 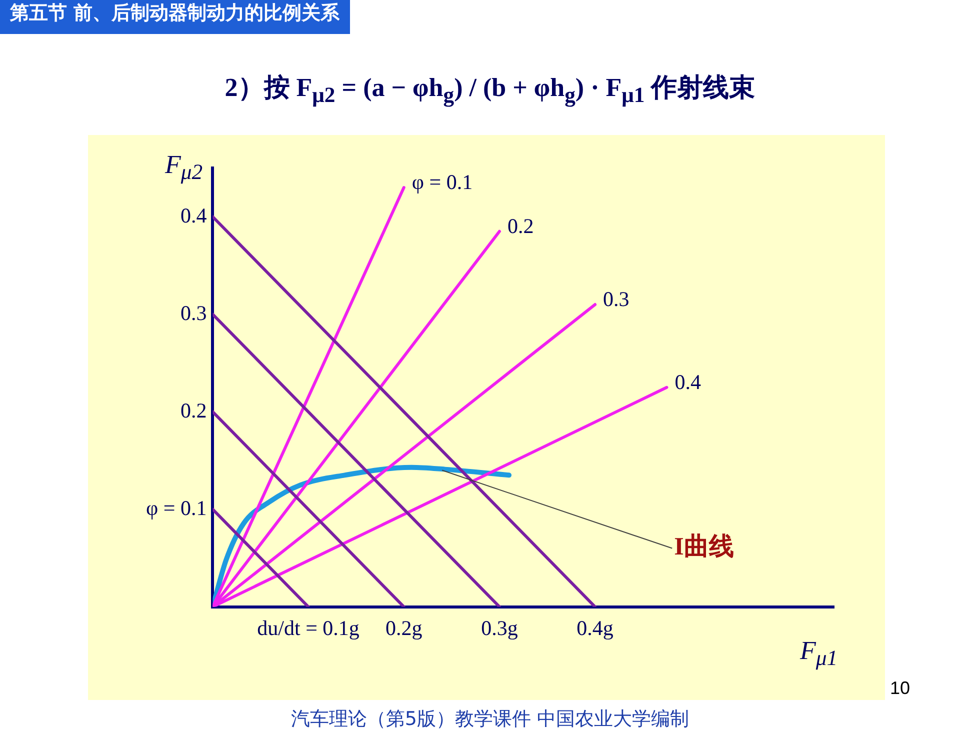 What do you see at coordinates (442, 182) in the screenshot?
I see `series-label: φ = 0.1` at bounding box center [442, 182].